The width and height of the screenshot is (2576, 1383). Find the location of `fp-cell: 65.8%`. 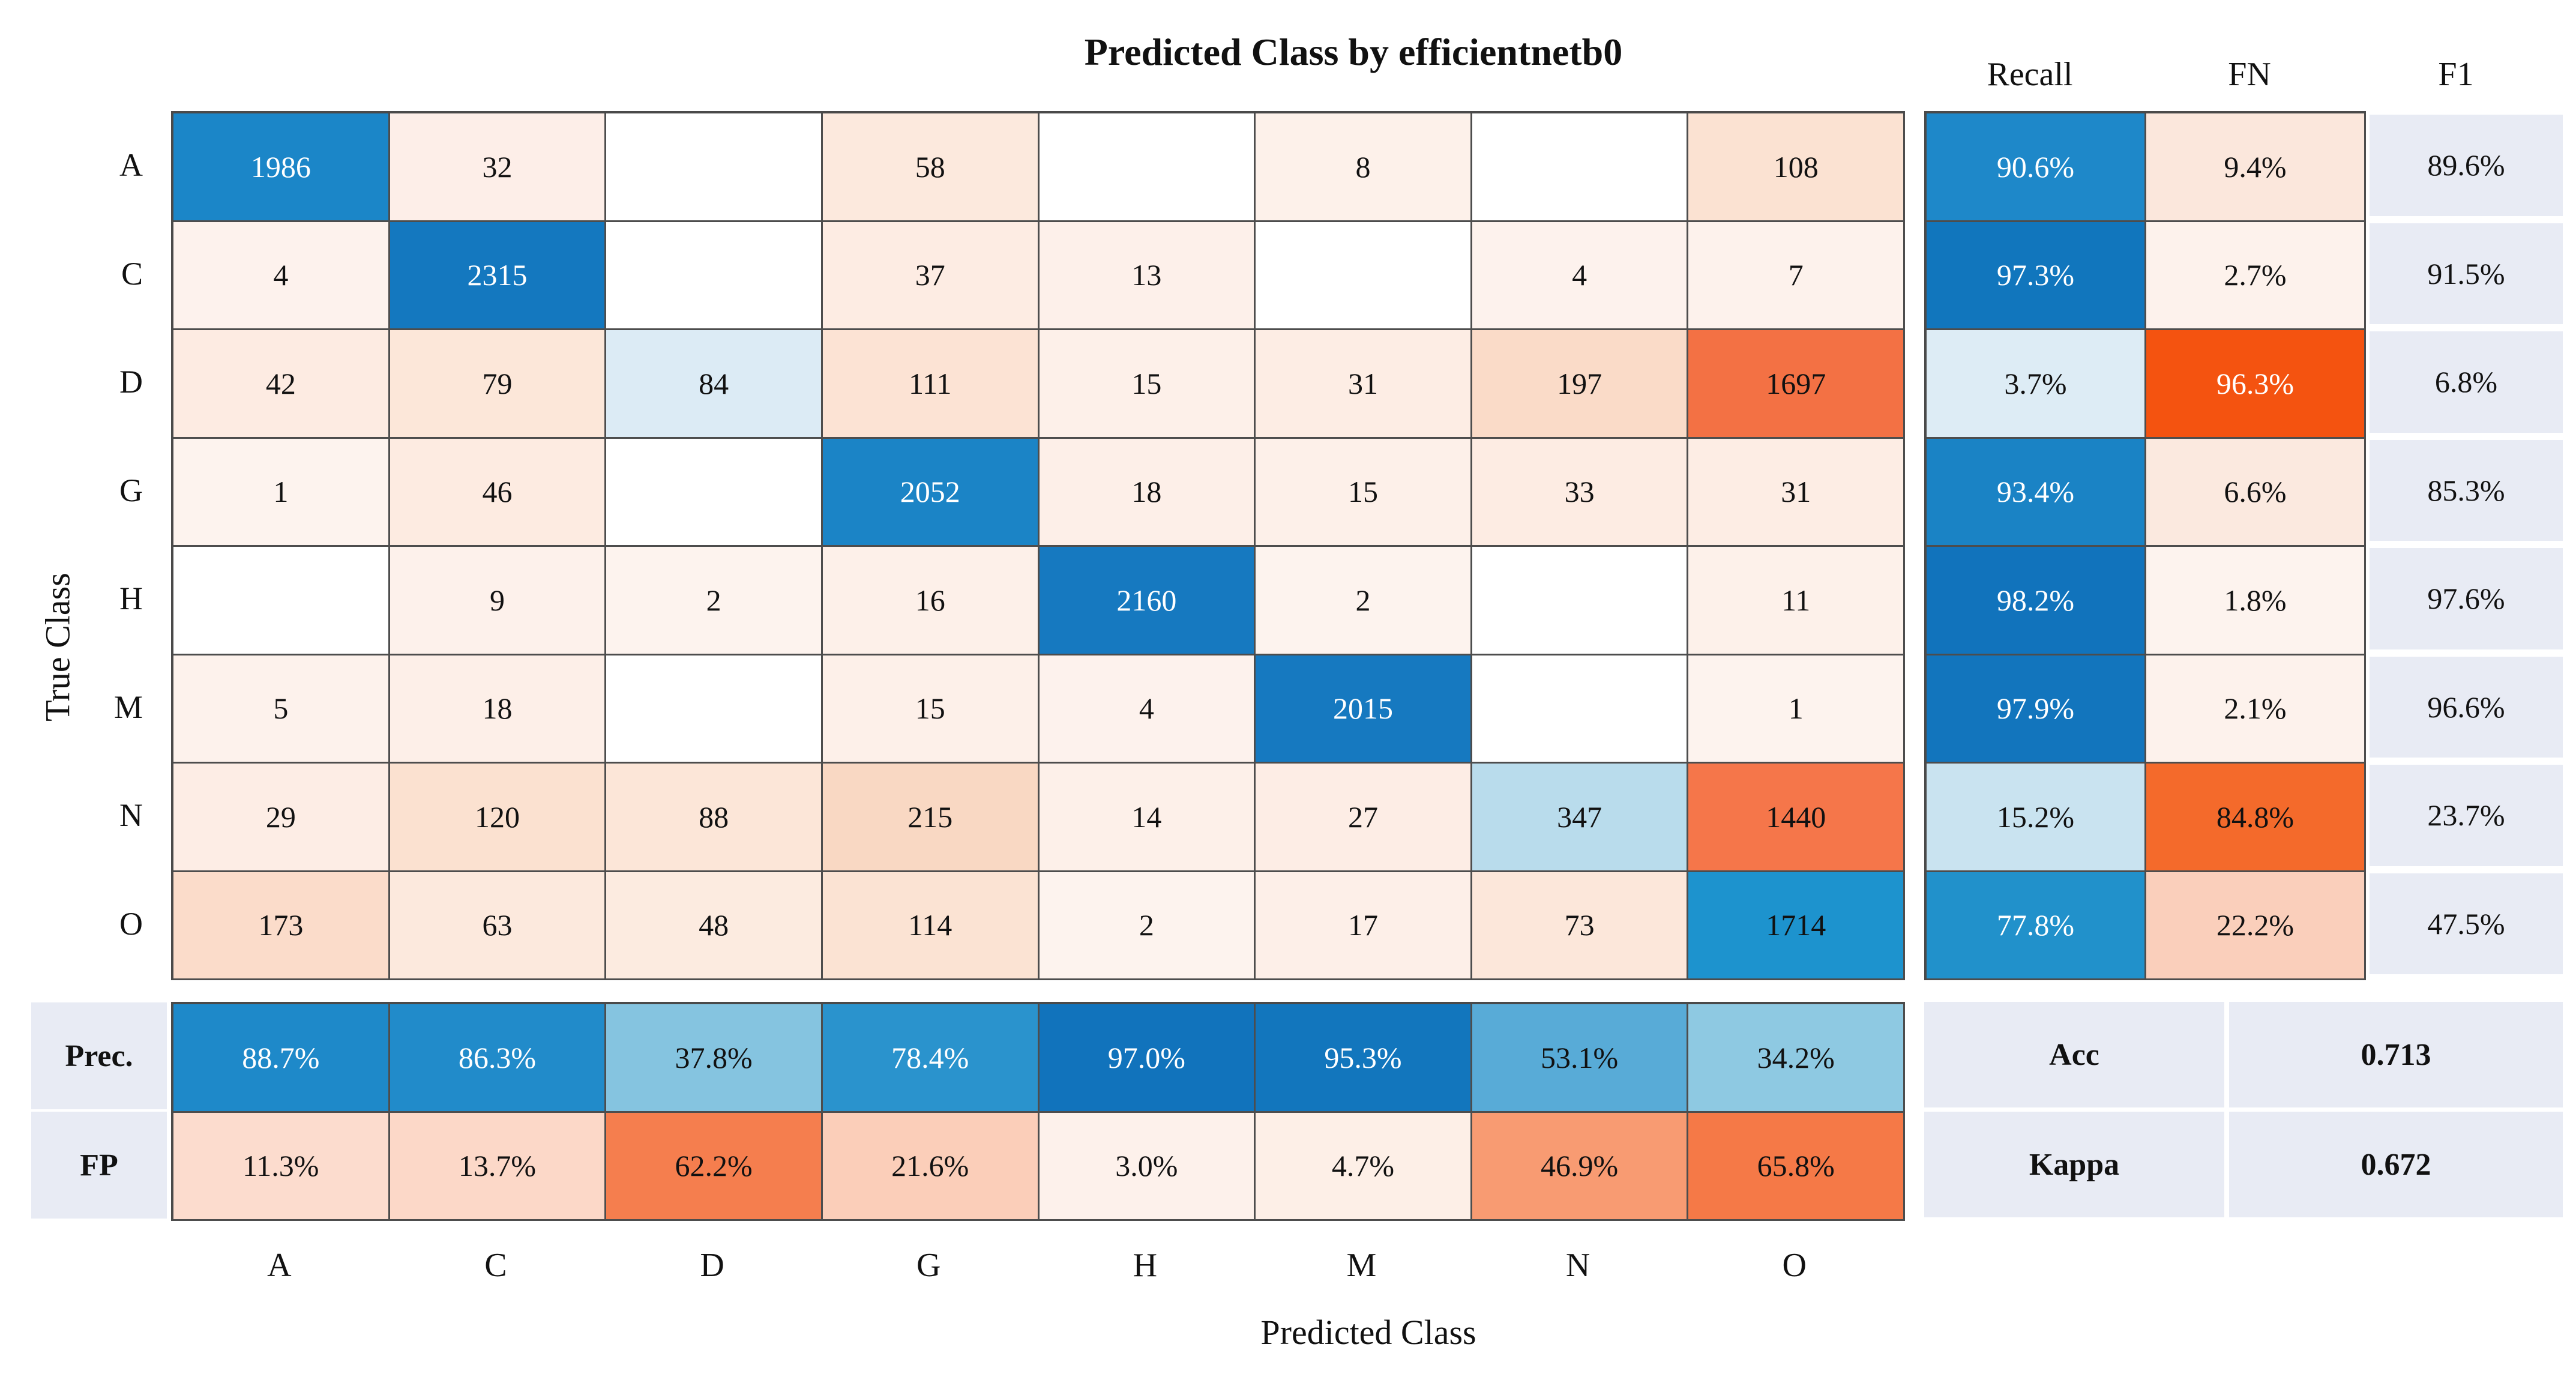

fp-cell: 65.8% is located at coordinates (1797, 1166).